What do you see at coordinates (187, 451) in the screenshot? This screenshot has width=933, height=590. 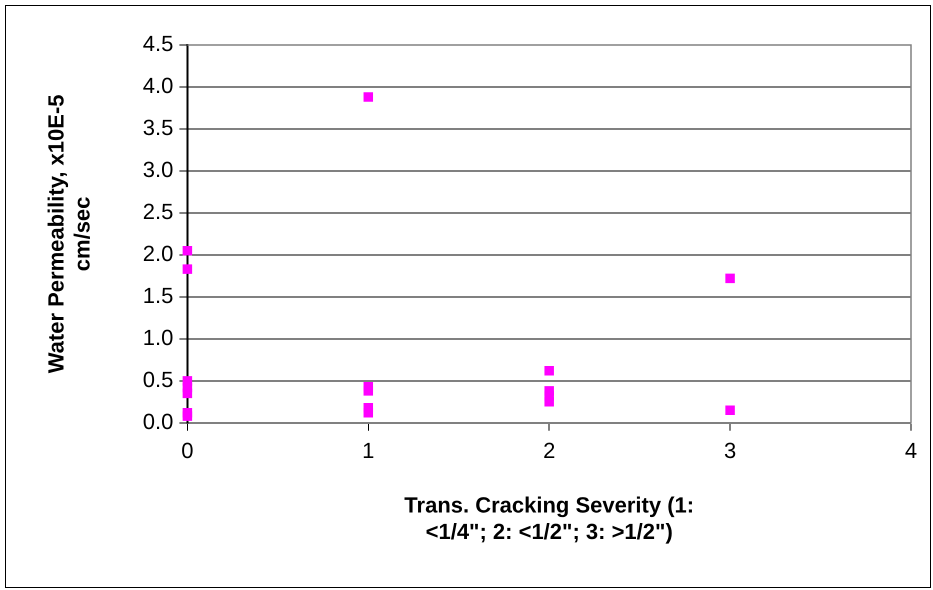 I see `x-tick-label: 0` at bounding box center [187, 451].